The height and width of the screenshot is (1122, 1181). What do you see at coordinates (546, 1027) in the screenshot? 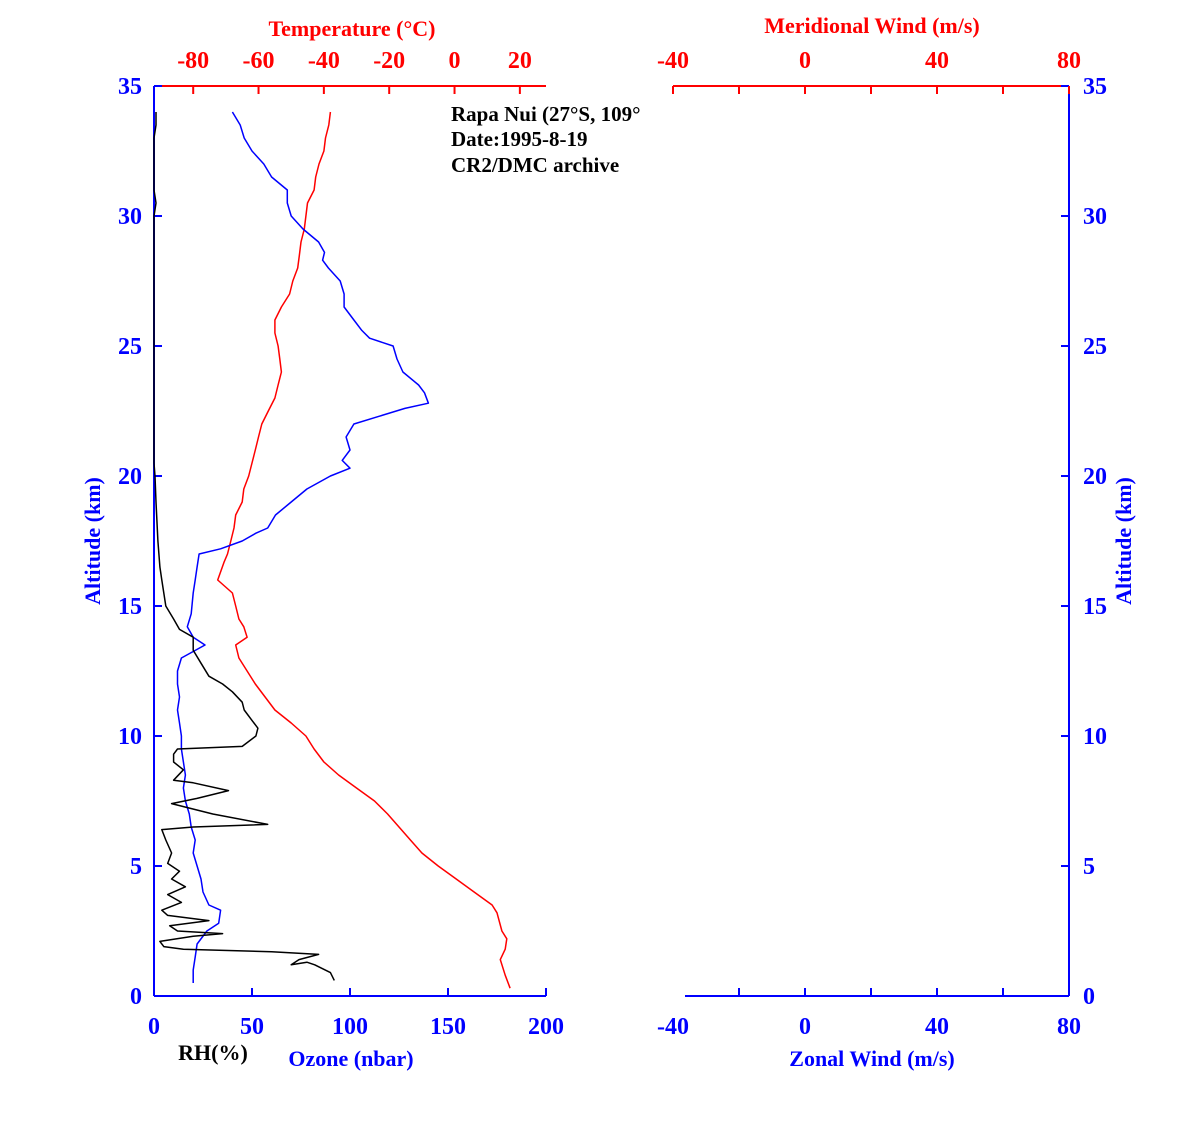
I see `ozone-tick-label: 200` at bounding box center [546, 1027].